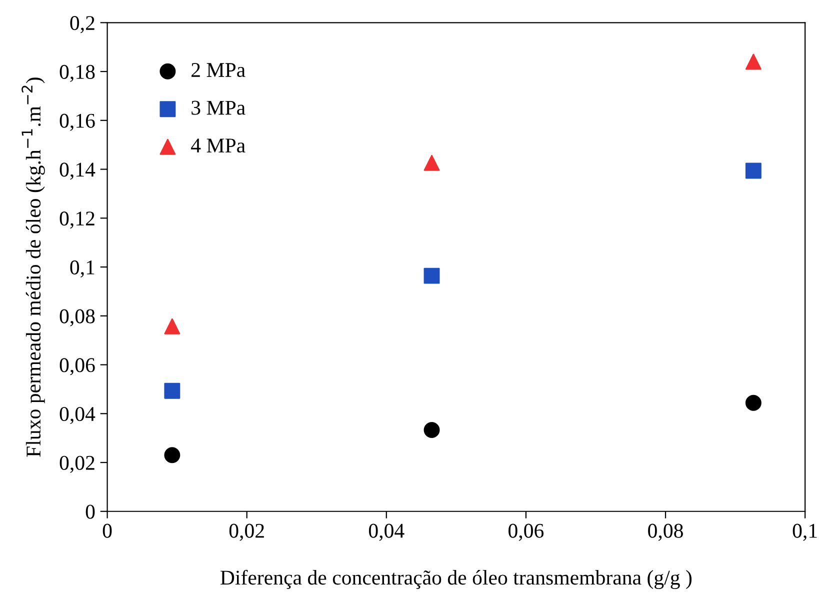  Describe the element at coordinates (82, 25) in the screenshot. I see `y-tick-label: 0,2` at that location.